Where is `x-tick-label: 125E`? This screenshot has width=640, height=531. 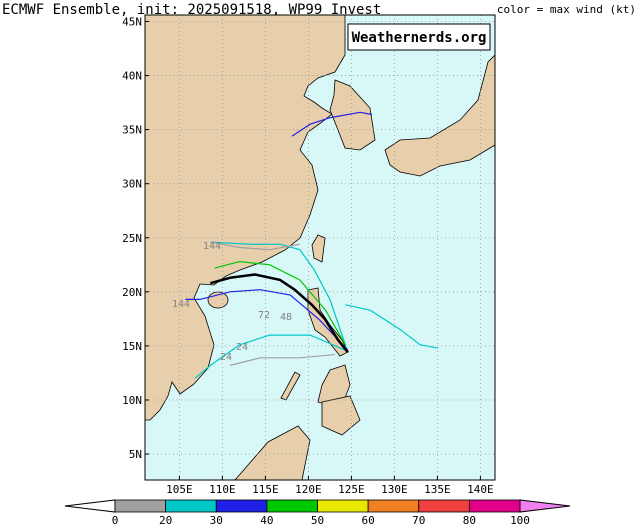
x-tick-label: 125E is located at coordinates (351, 489).